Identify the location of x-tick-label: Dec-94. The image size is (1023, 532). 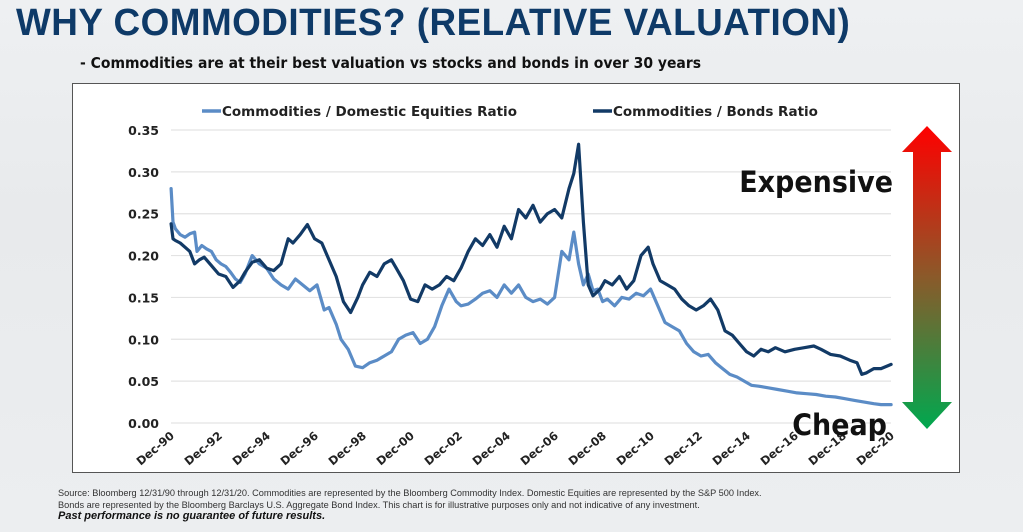
(250, 449).